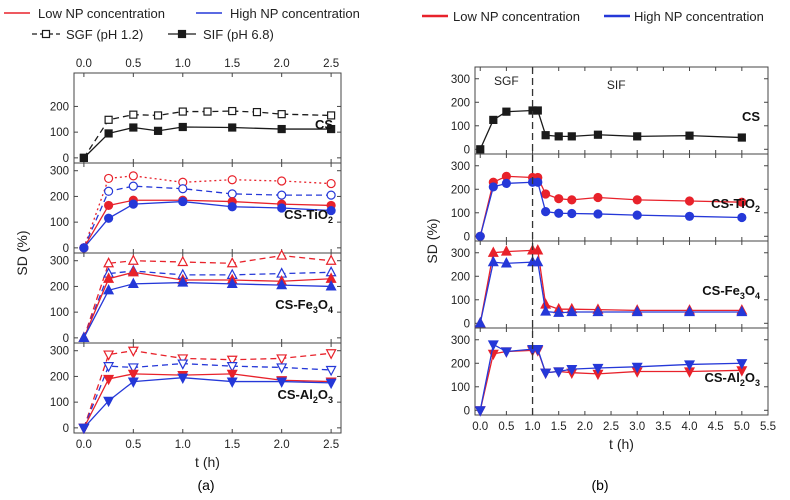 The height and width of the screenshot is (500, 790). I want to click on panel-b-2: 0 100 200 300 CS-Fe3O4, so click(610, 285).